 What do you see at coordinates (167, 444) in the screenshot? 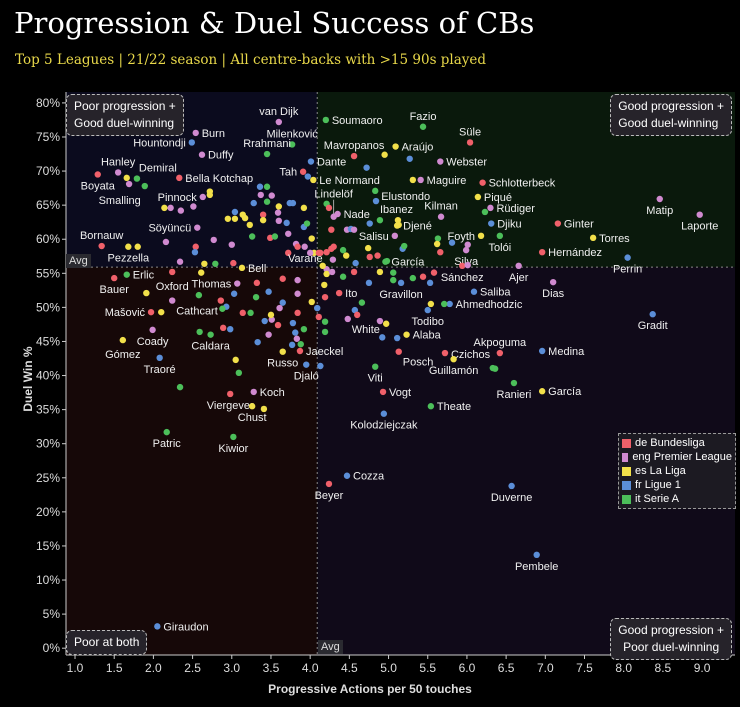
I see `point-label: Patric` at bounding box center [167, 444].